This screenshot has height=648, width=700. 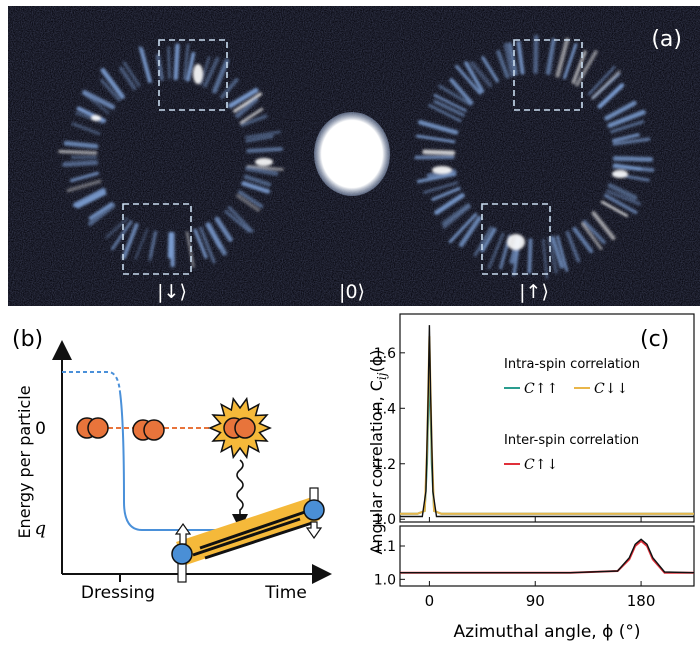 I want to click on panel-b-tag: (b), so click(x=27, y=339).